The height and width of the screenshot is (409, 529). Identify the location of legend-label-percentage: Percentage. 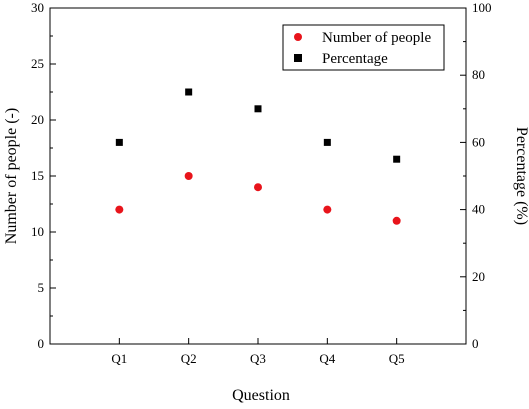
(355, 59).